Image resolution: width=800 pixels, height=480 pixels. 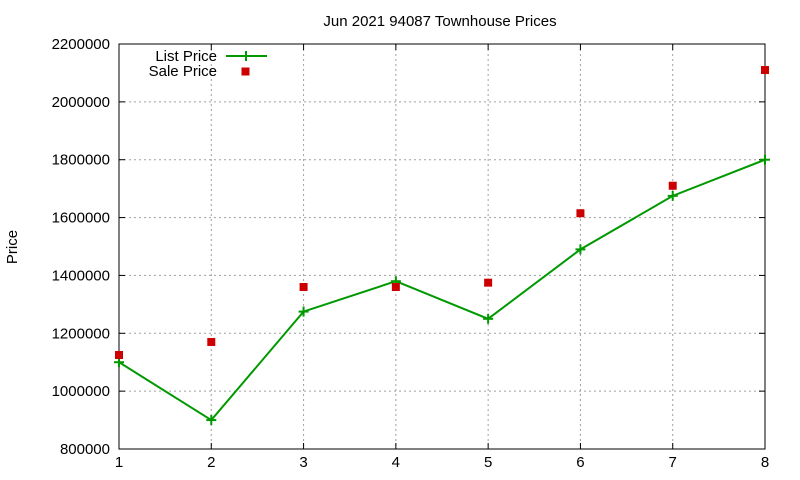 I want to click on legend-marker-sale-price, so click(x=245, y=71).